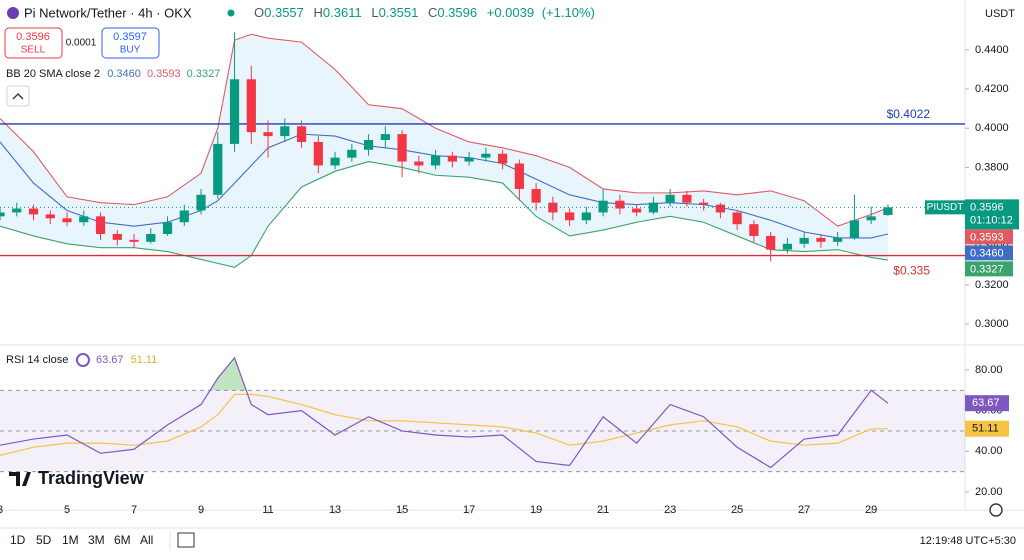  I want to click on countdown-label: 01:10:12, so click(991, 220).